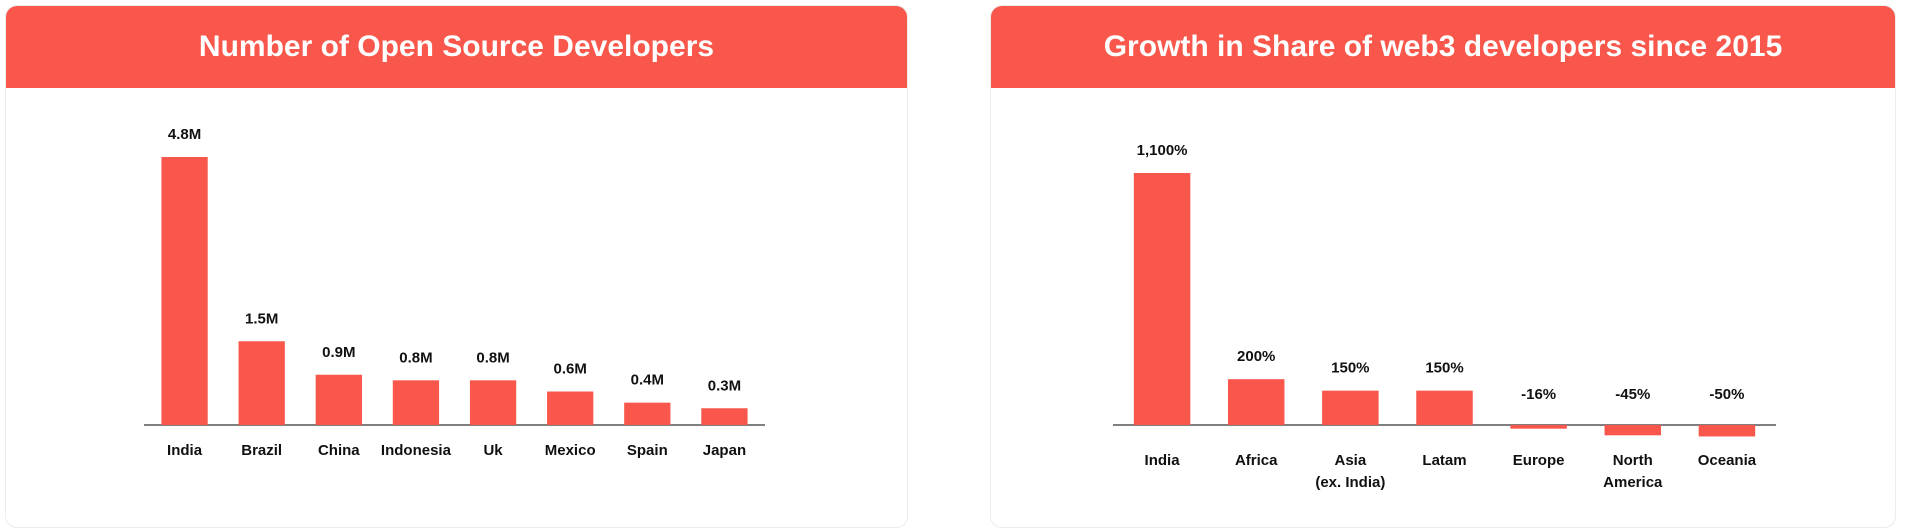 This screenshot has height=532, width=1905. What do you see at coordinates (647, 380) in the screenshot?
I see `value-label: 0.4M` at bounding box center [647, 380].